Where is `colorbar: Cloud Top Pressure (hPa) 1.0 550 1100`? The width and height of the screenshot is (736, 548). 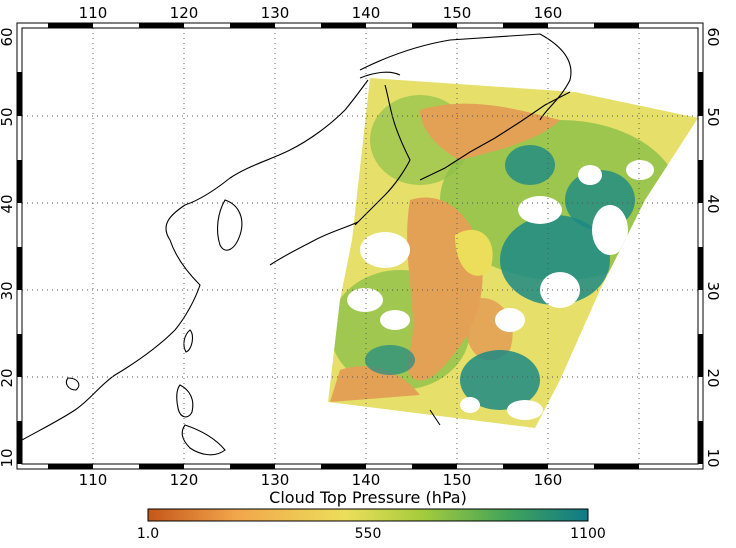 colorbar: Cloud Top Pressure (hPa) 1.0 550 1100 is located at coordinates (371, 515).